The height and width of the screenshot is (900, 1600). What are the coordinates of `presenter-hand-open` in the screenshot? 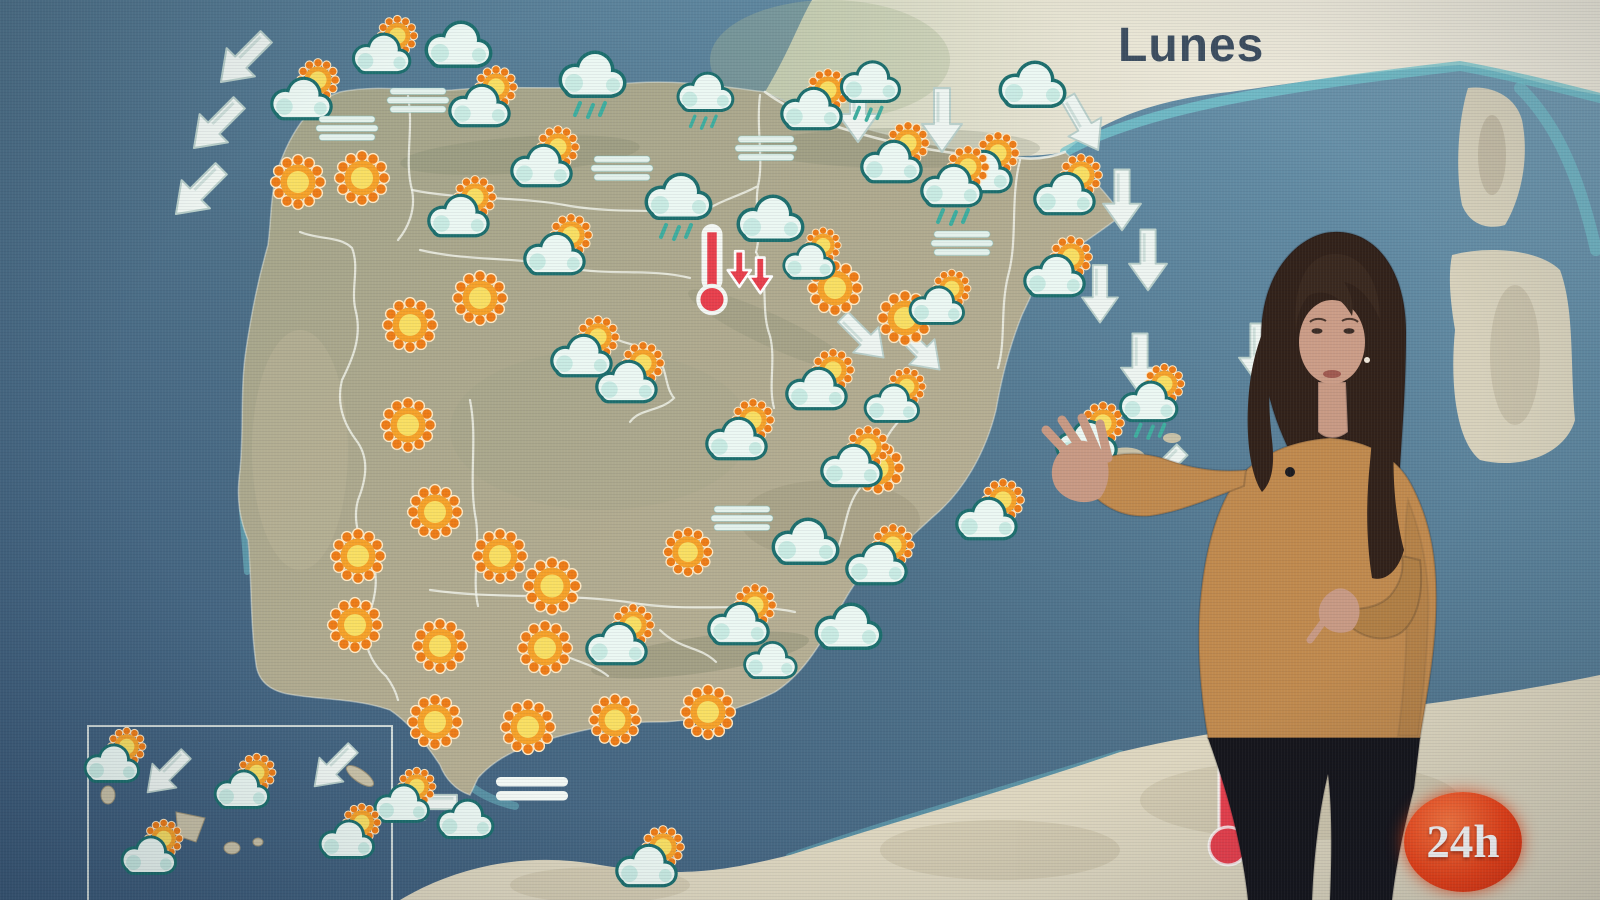 It's located at (1077, 458).